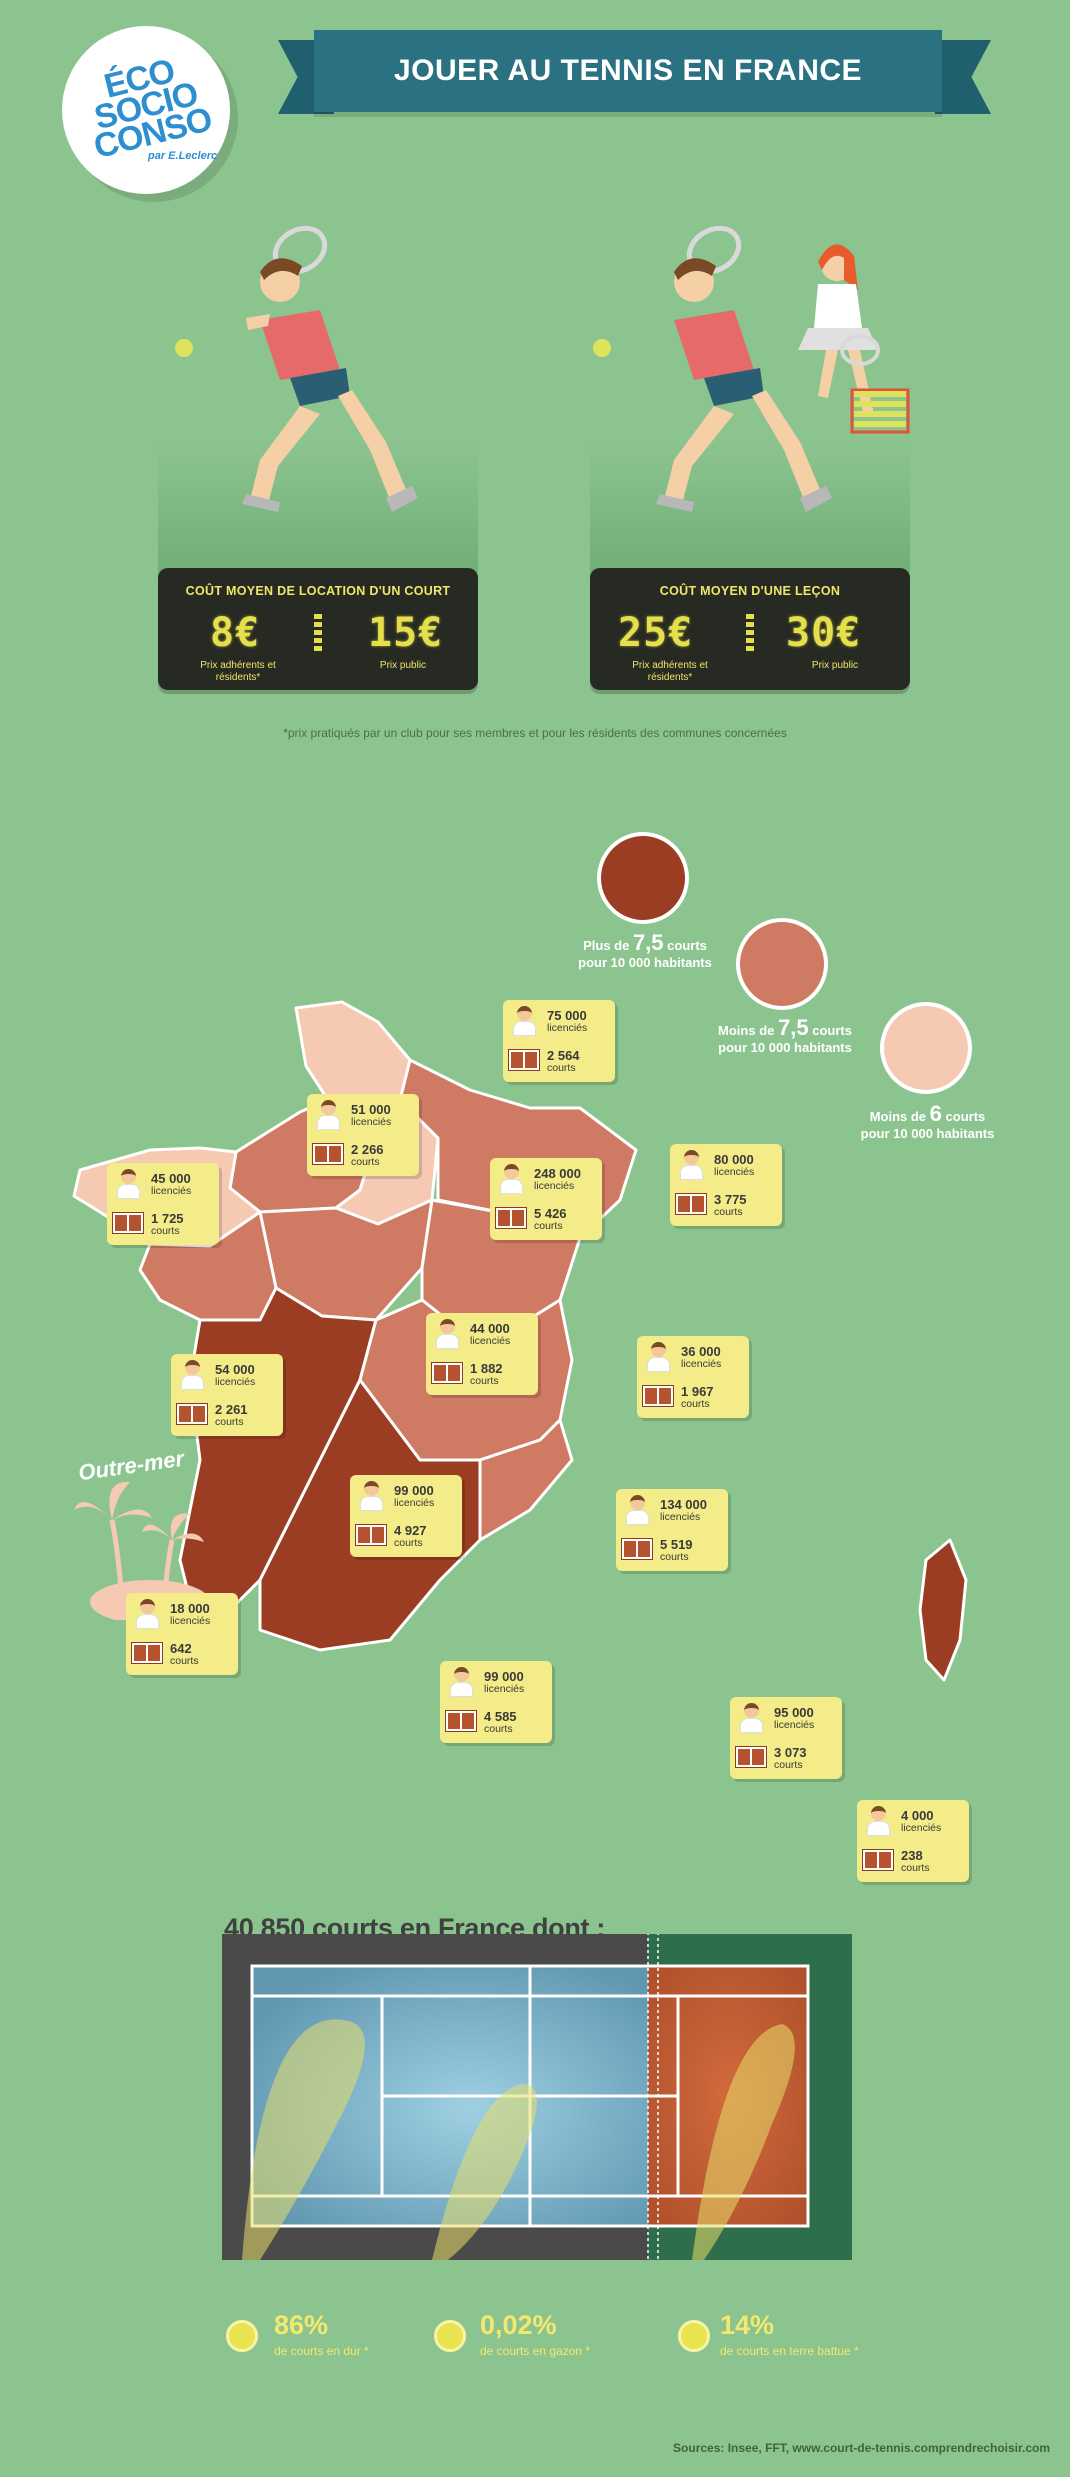 This screenshot has height=2477, width=1070. What do you see at coordinates (321, 2351) in the screenshot?
I see `hard-court-label: de courts en dur *` at bounding box center [321, 2351].